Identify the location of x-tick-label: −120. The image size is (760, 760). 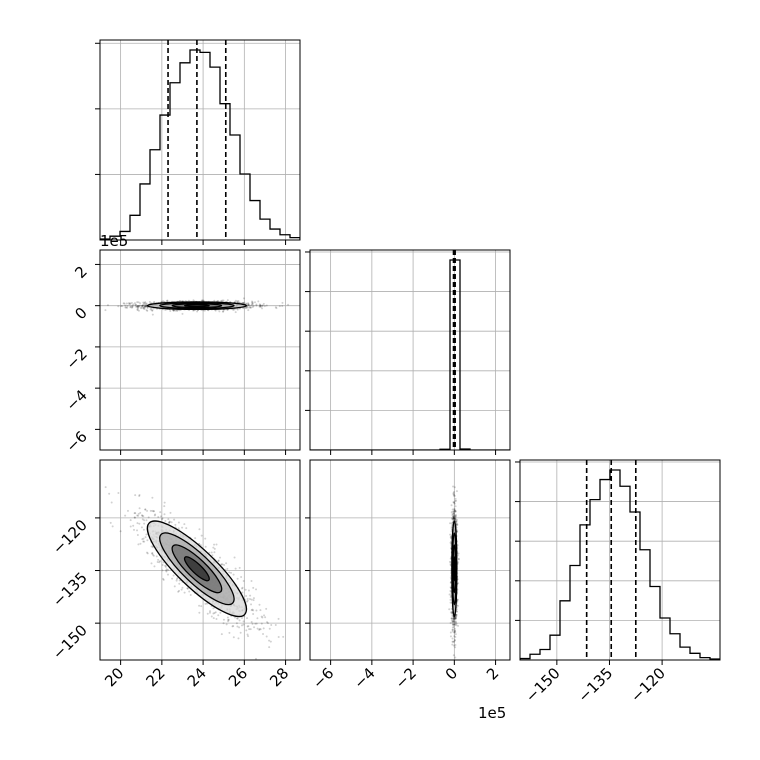
(648, 685).